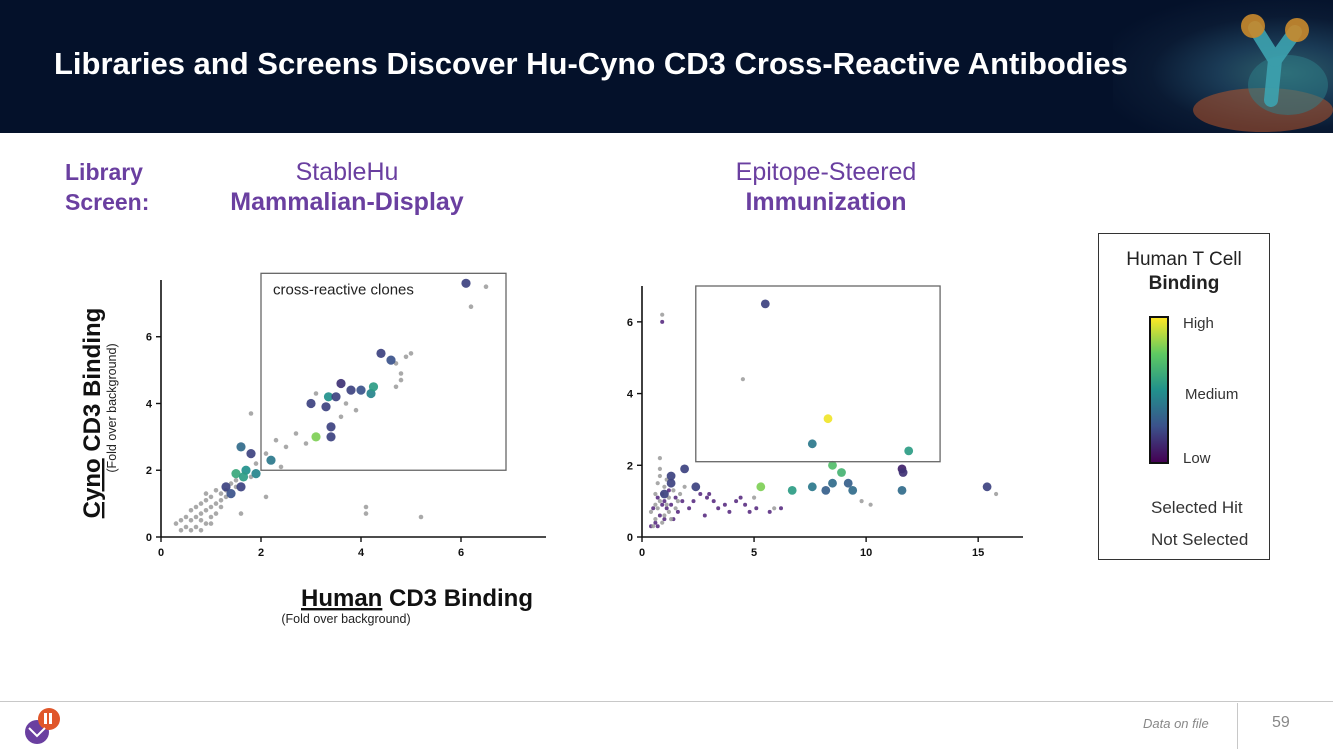  What do you see at coordinates (383, 371) in the screenshot?
I see `cross-reactive-box` at bounding box center [383, 371].